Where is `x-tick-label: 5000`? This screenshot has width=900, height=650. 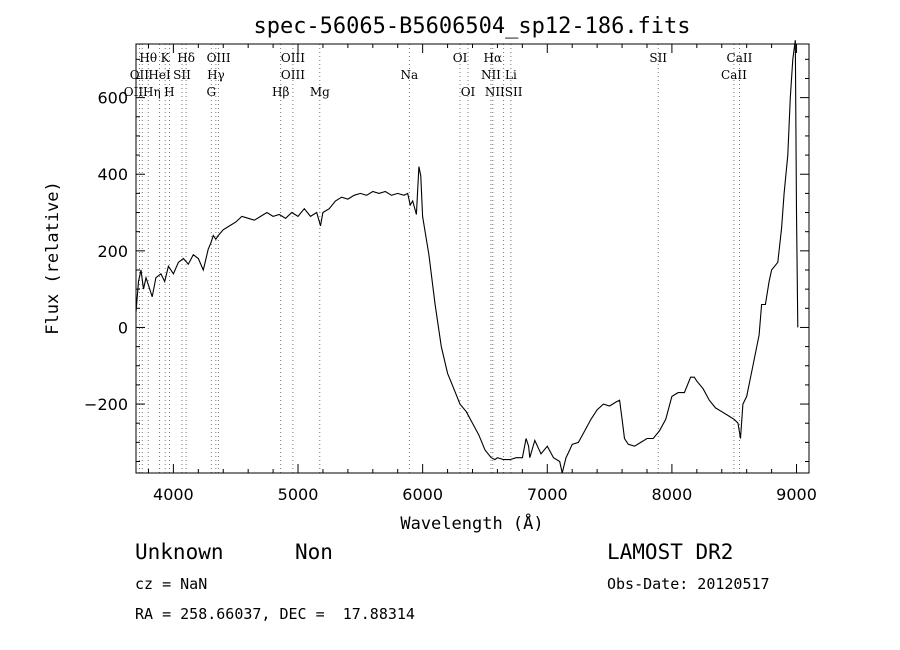 x-tick-label: 5000 is located at coordinates (298, 494).